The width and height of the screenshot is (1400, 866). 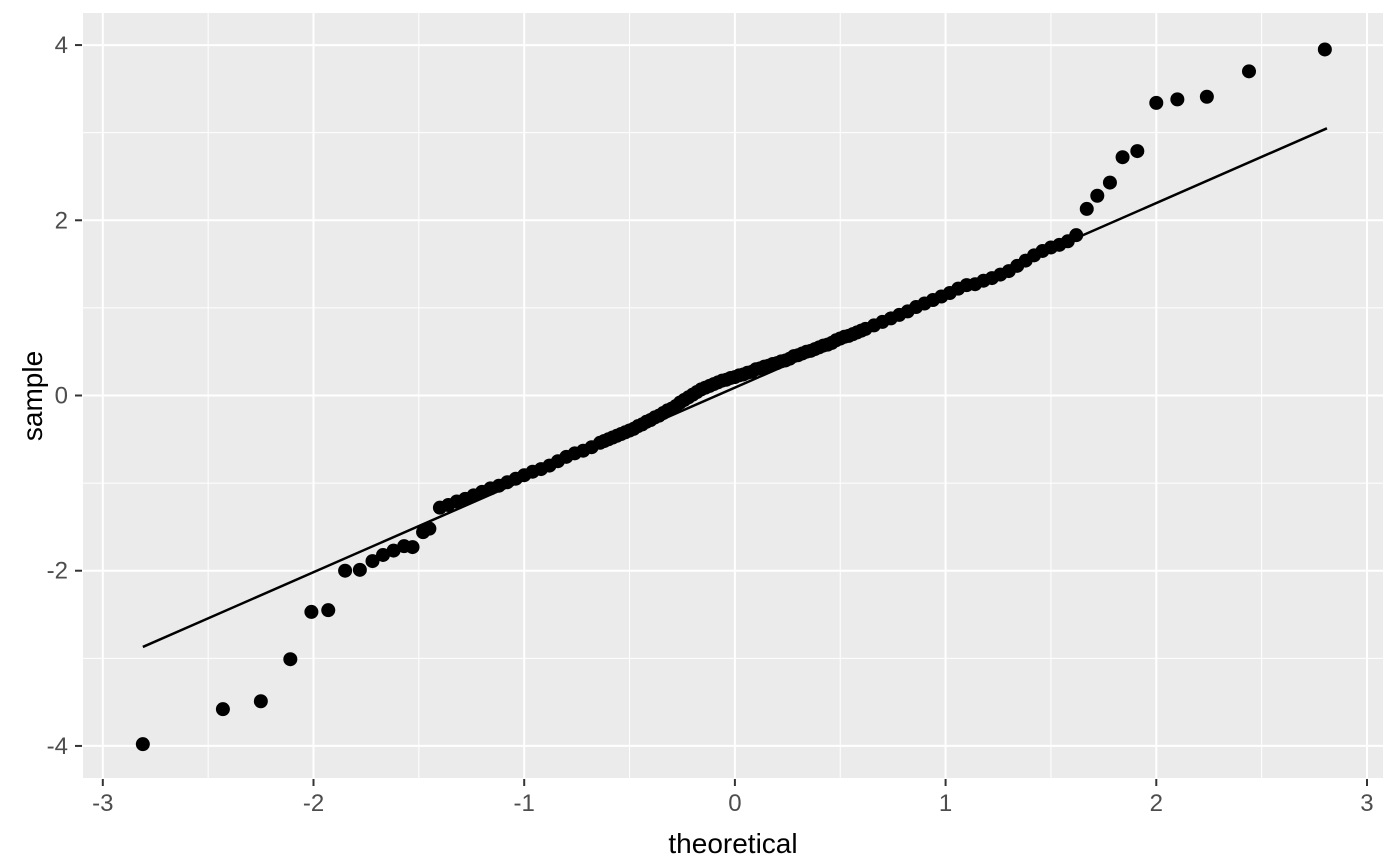 What do you see at coordinates (61, 220) in the screenshot?
I see `y-tick-label: 2` at bounding box center [61, 220].